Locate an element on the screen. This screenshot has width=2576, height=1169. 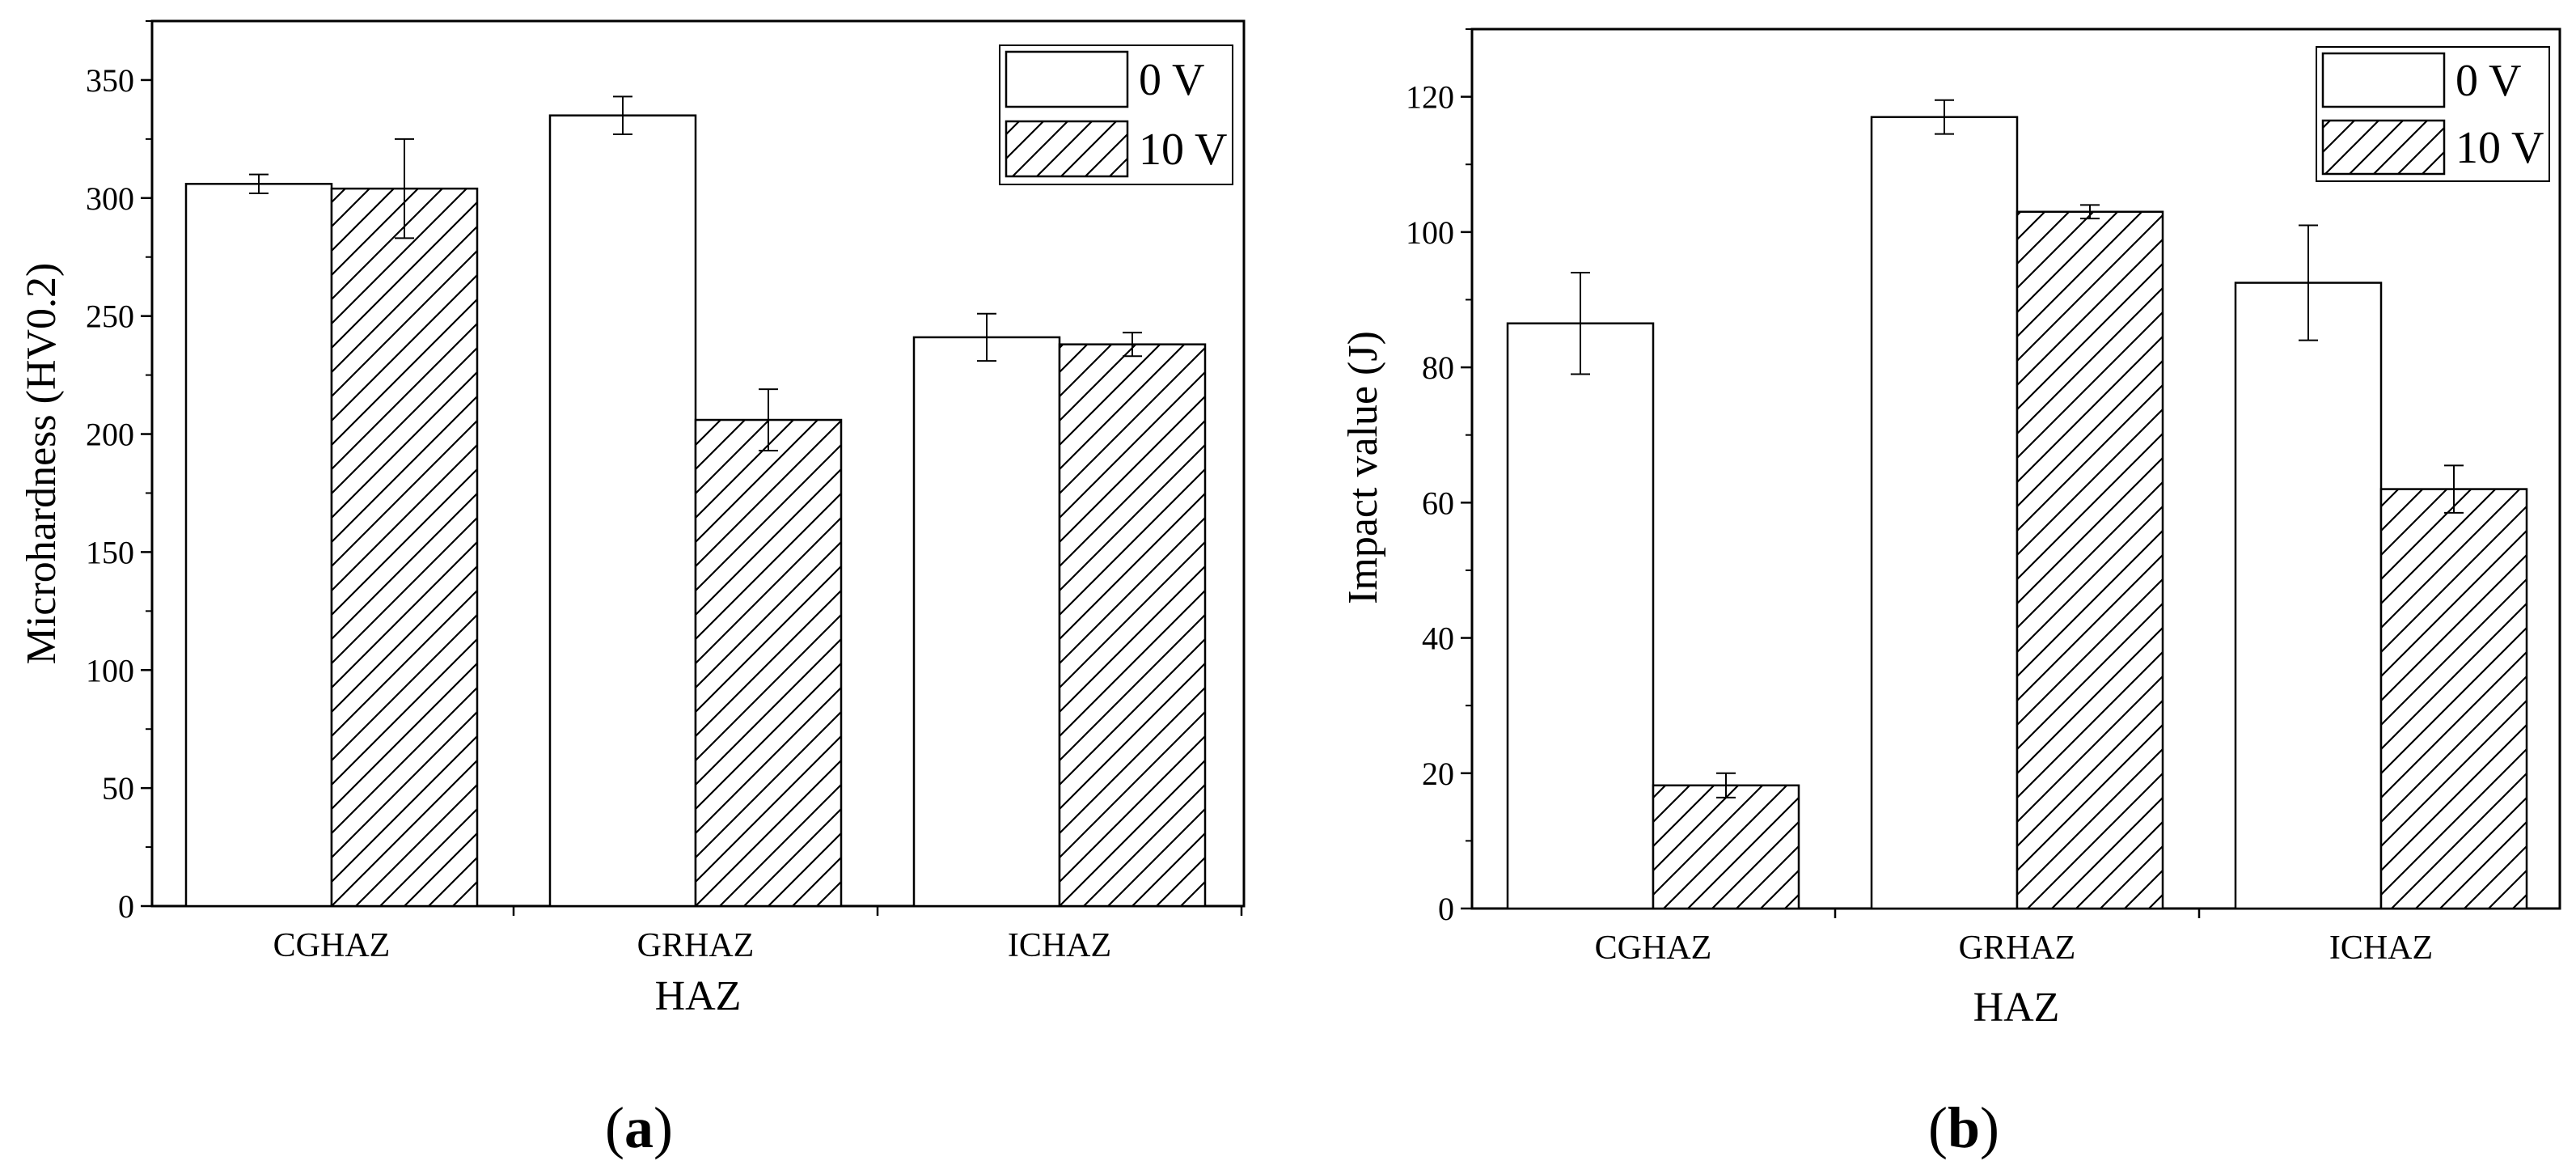
y-tick-label: 150 is located at coordinates (110, 552).